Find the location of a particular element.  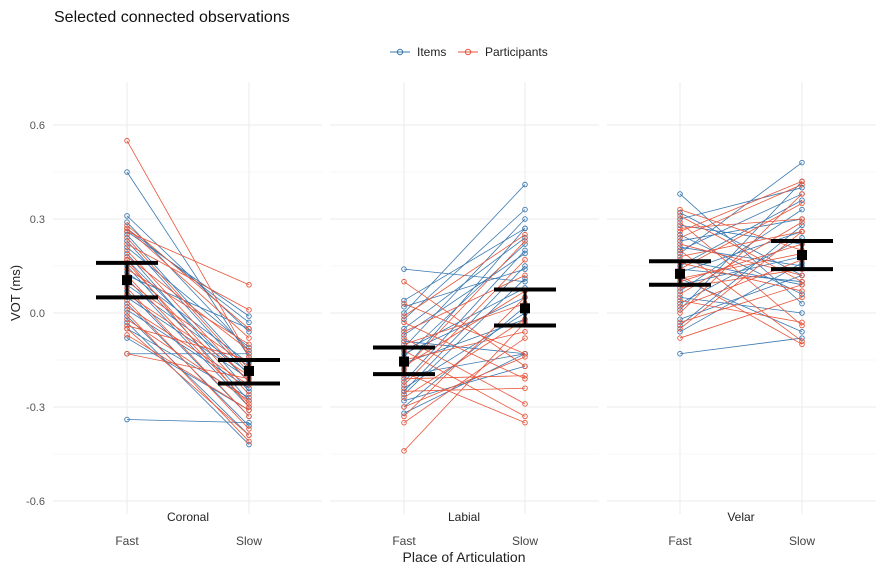

strip-label-coronal: Coronal is located at coordinates (188, 517).